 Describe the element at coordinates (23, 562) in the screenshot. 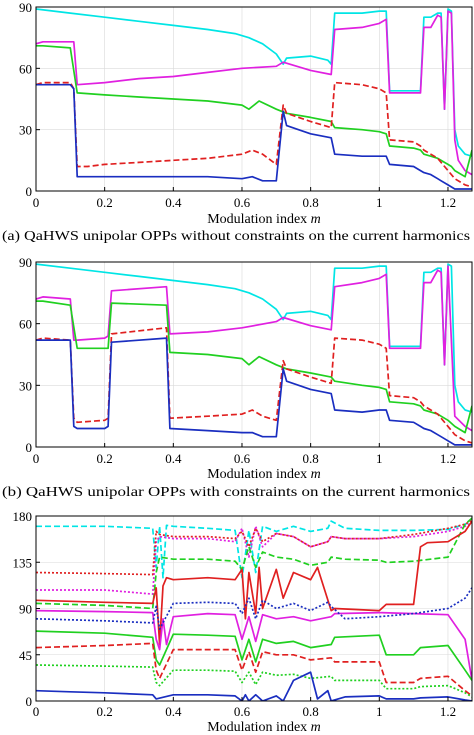

I see `y-tick-label: 135` at that location.